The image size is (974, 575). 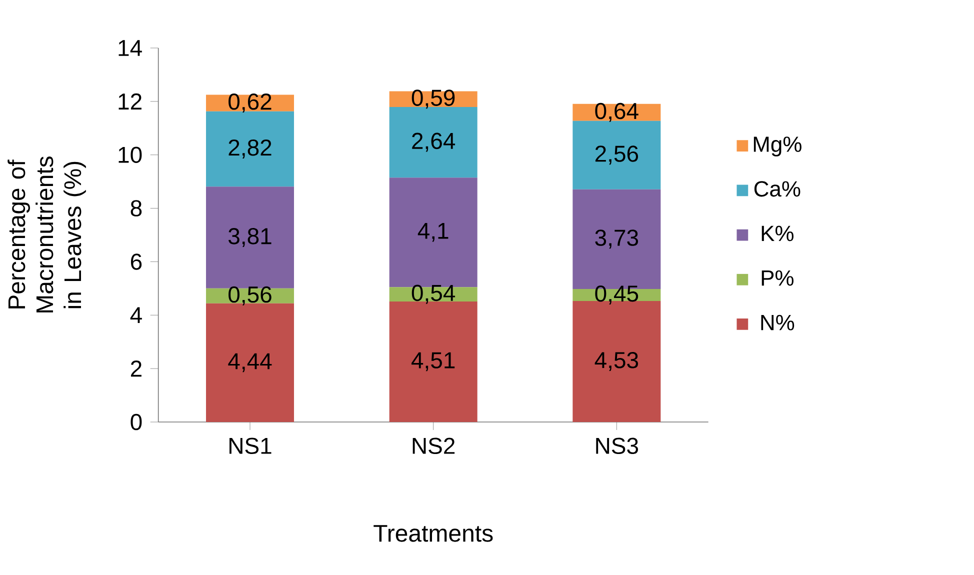 What do you see at coordinates (617, 446) in the screenshot?
I see `x-tick-label: NS3` at bounding box center [617, 446].